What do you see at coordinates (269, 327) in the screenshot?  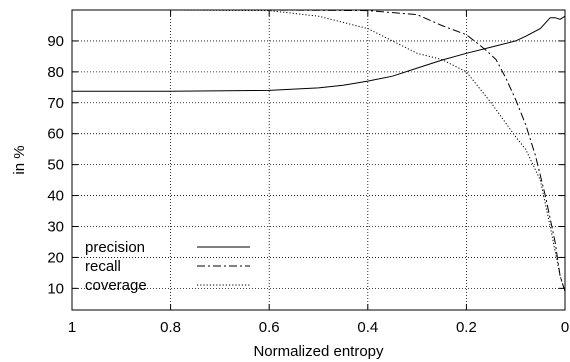 I see `x-tick-label: 0.6` at bounding box center [269, 327].